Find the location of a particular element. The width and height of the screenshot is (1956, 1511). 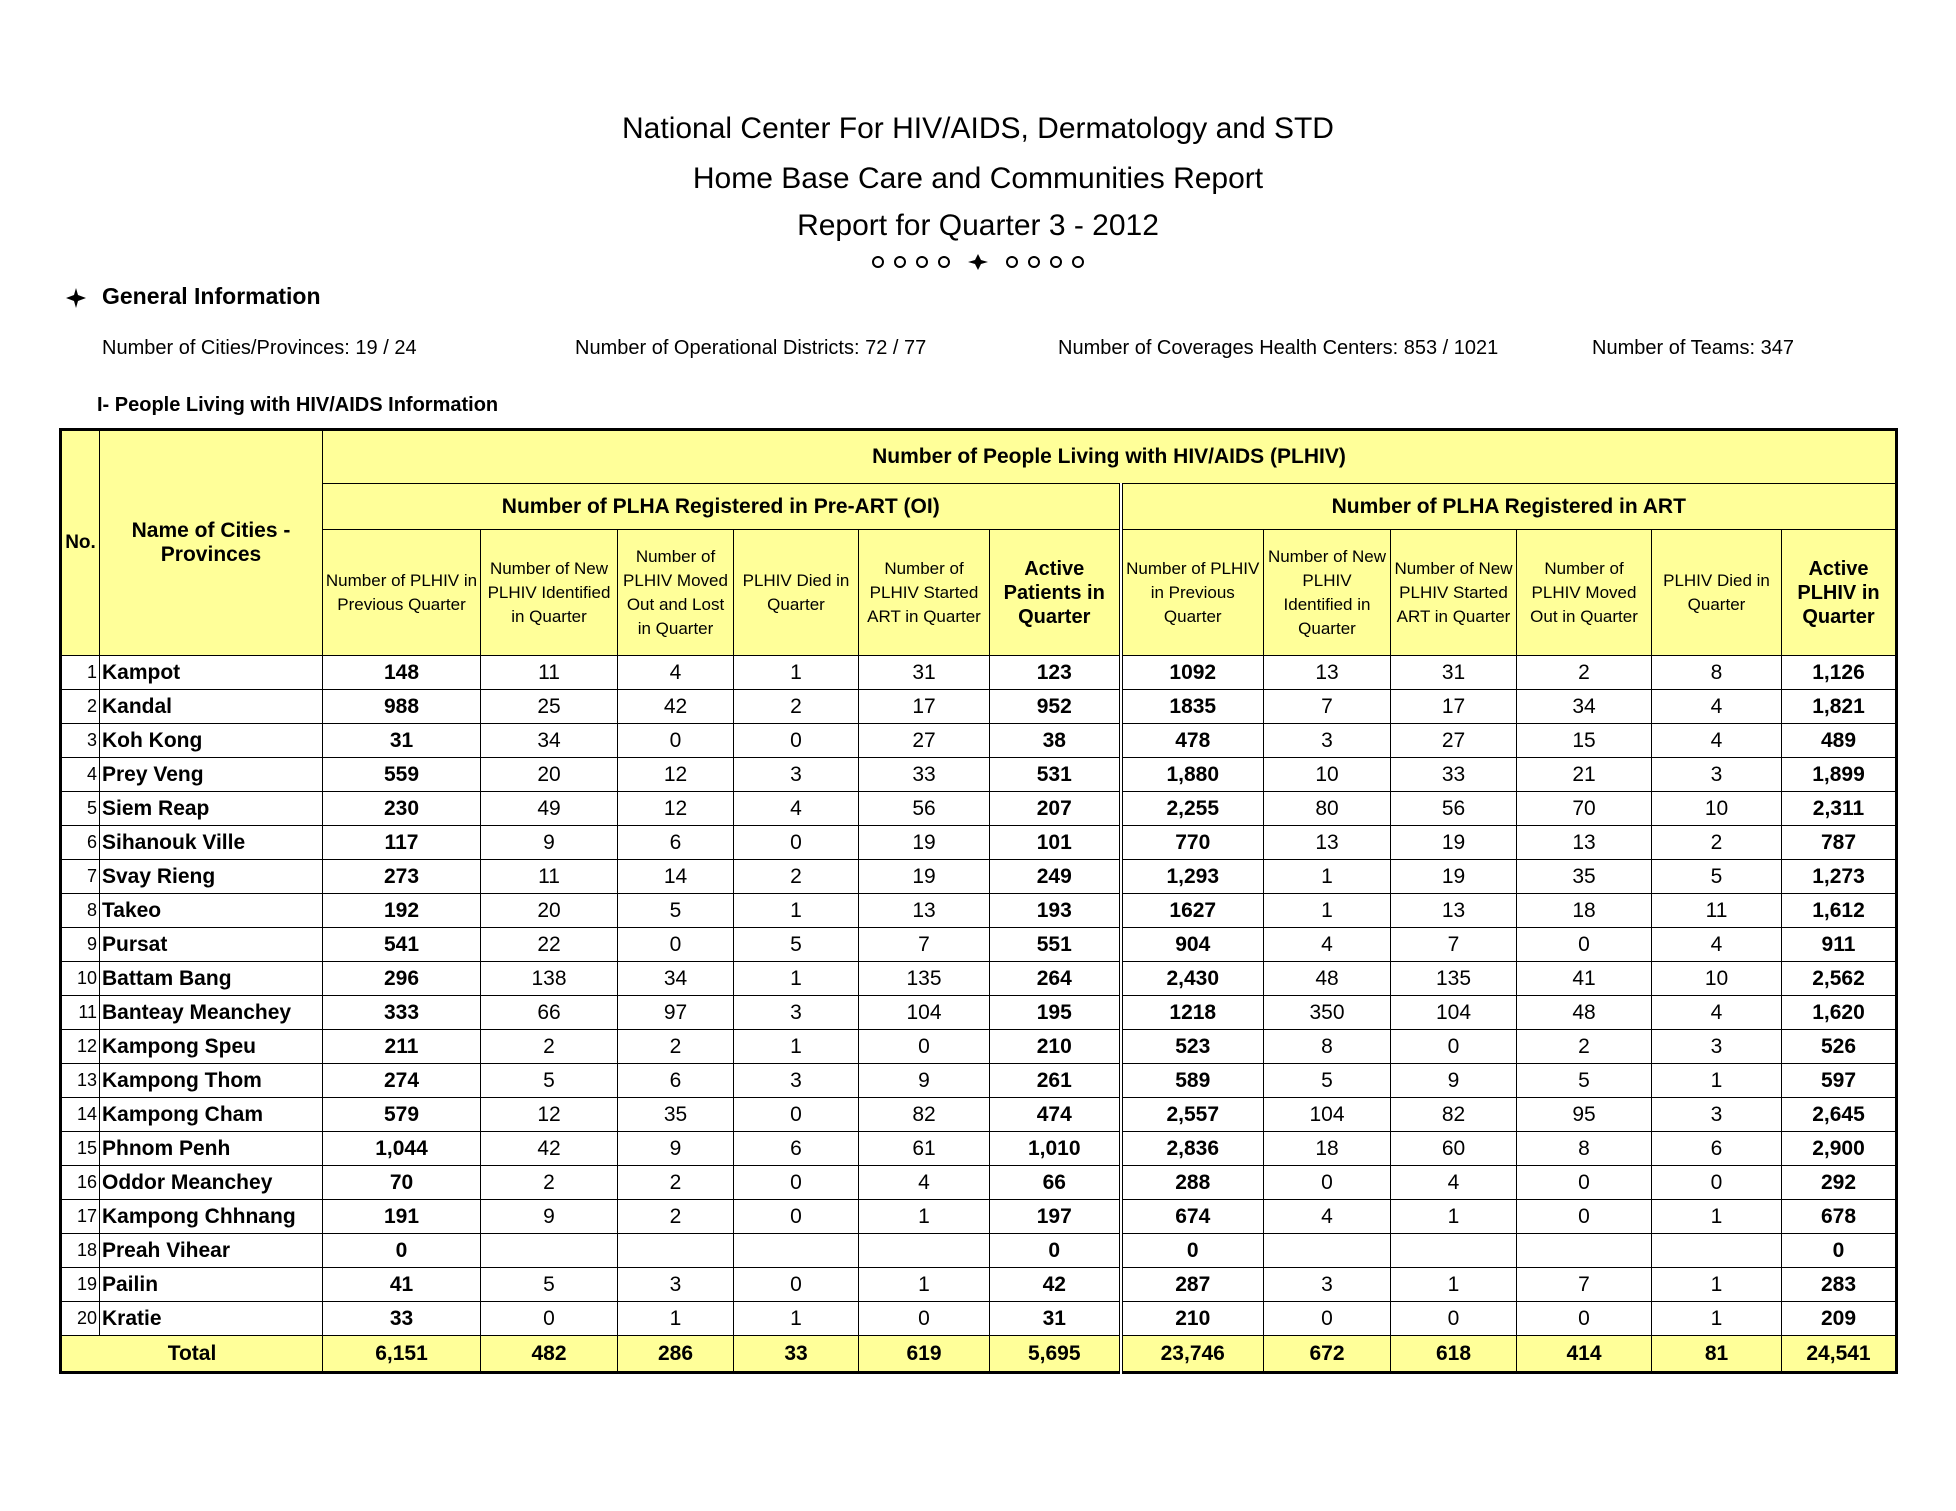

column-header: No. is located at coordinates (80, 542).